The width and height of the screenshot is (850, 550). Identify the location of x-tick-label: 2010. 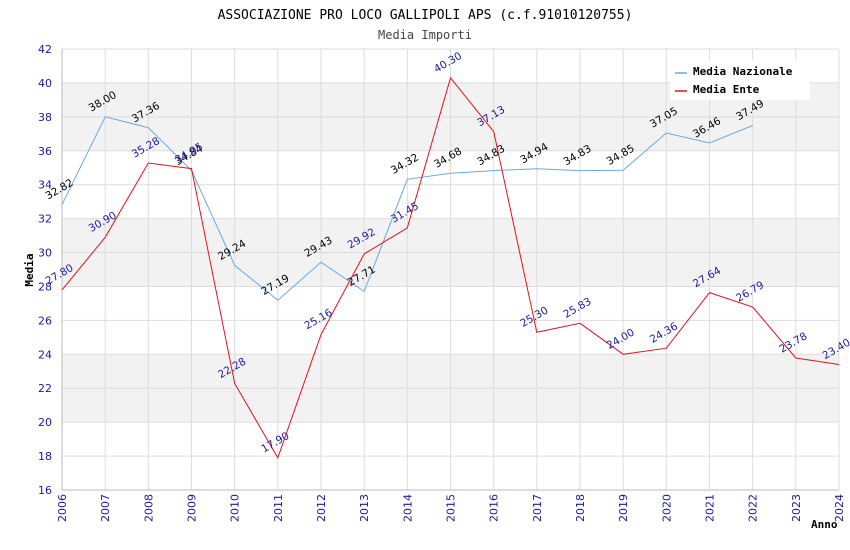
(235, 508).